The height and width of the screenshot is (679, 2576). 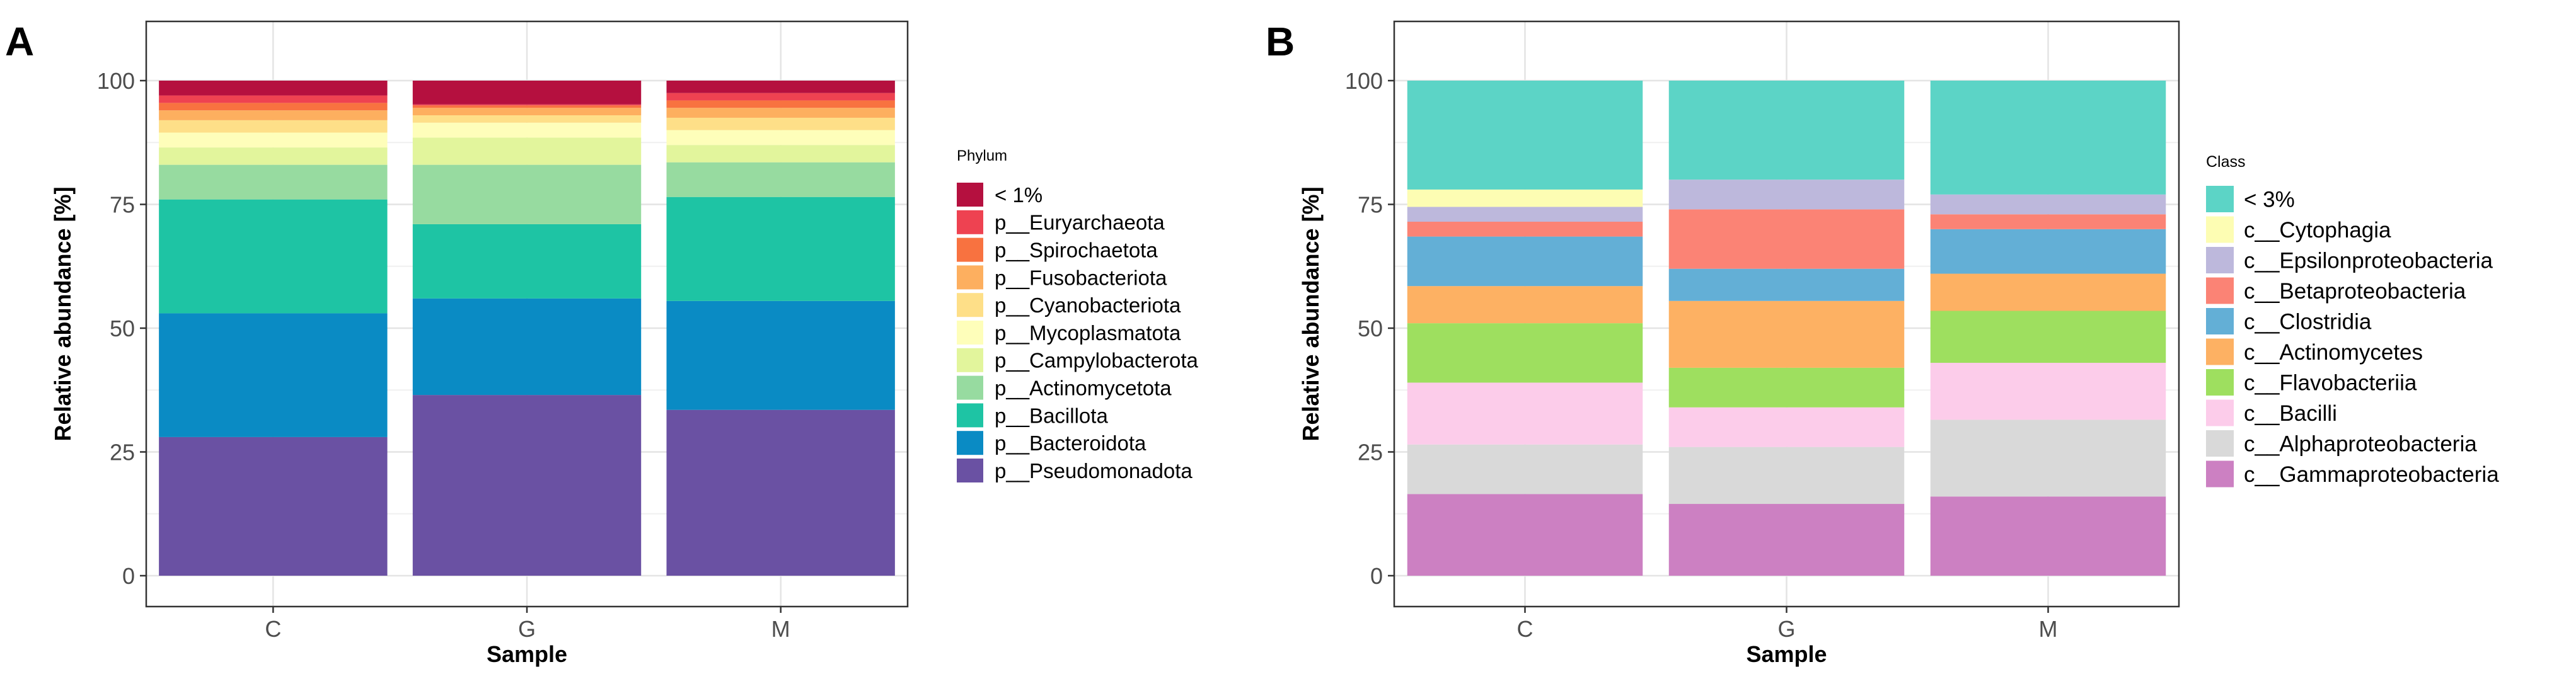 I want to click on panel-b-legend-key-c-cytophagia, so click(x=2220, y=229).